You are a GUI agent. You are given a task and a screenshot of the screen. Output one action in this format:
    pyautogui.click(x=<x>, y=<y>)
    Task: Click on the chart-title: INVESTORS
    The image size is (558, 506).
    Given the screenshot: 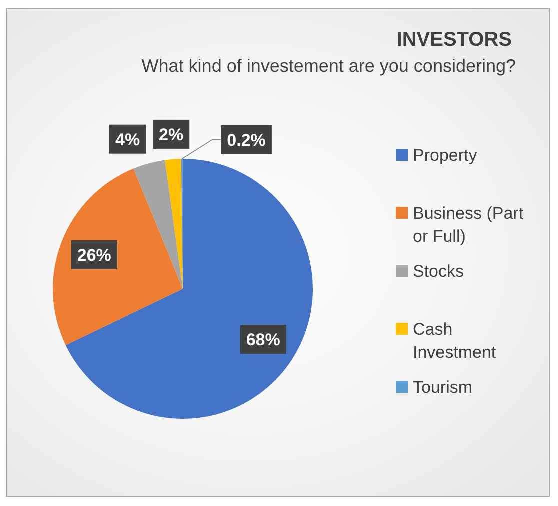 What is the action you would take?
    pyautogui.click(x=454, y=40)
    